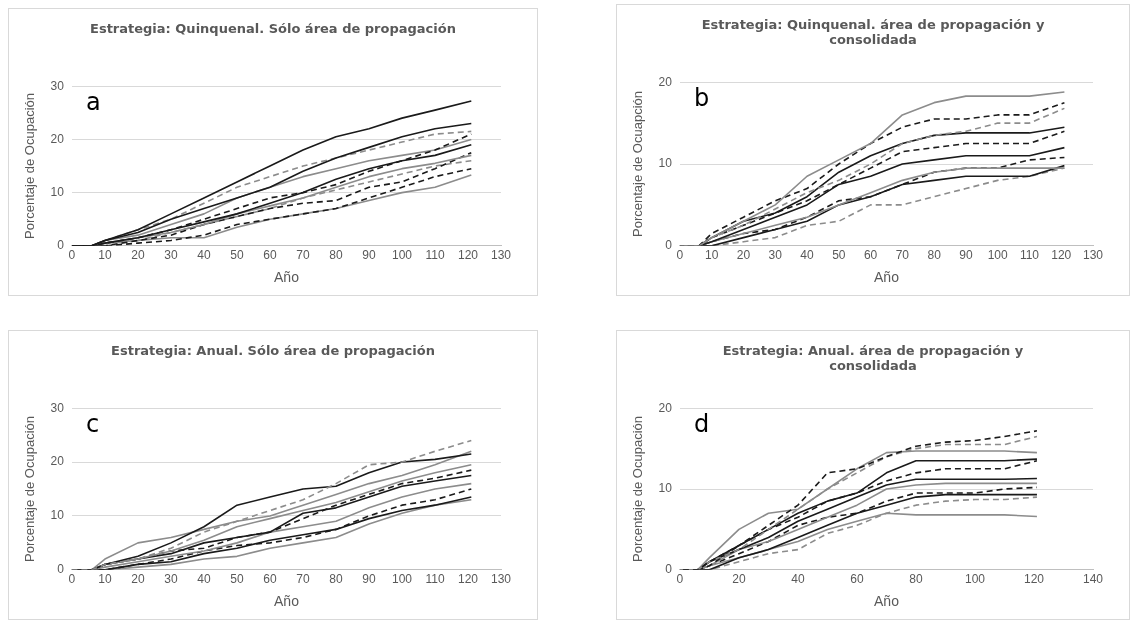  Describe the element at coordinates (92, 424) in the screenshot. I see `annotation: c` at that location.